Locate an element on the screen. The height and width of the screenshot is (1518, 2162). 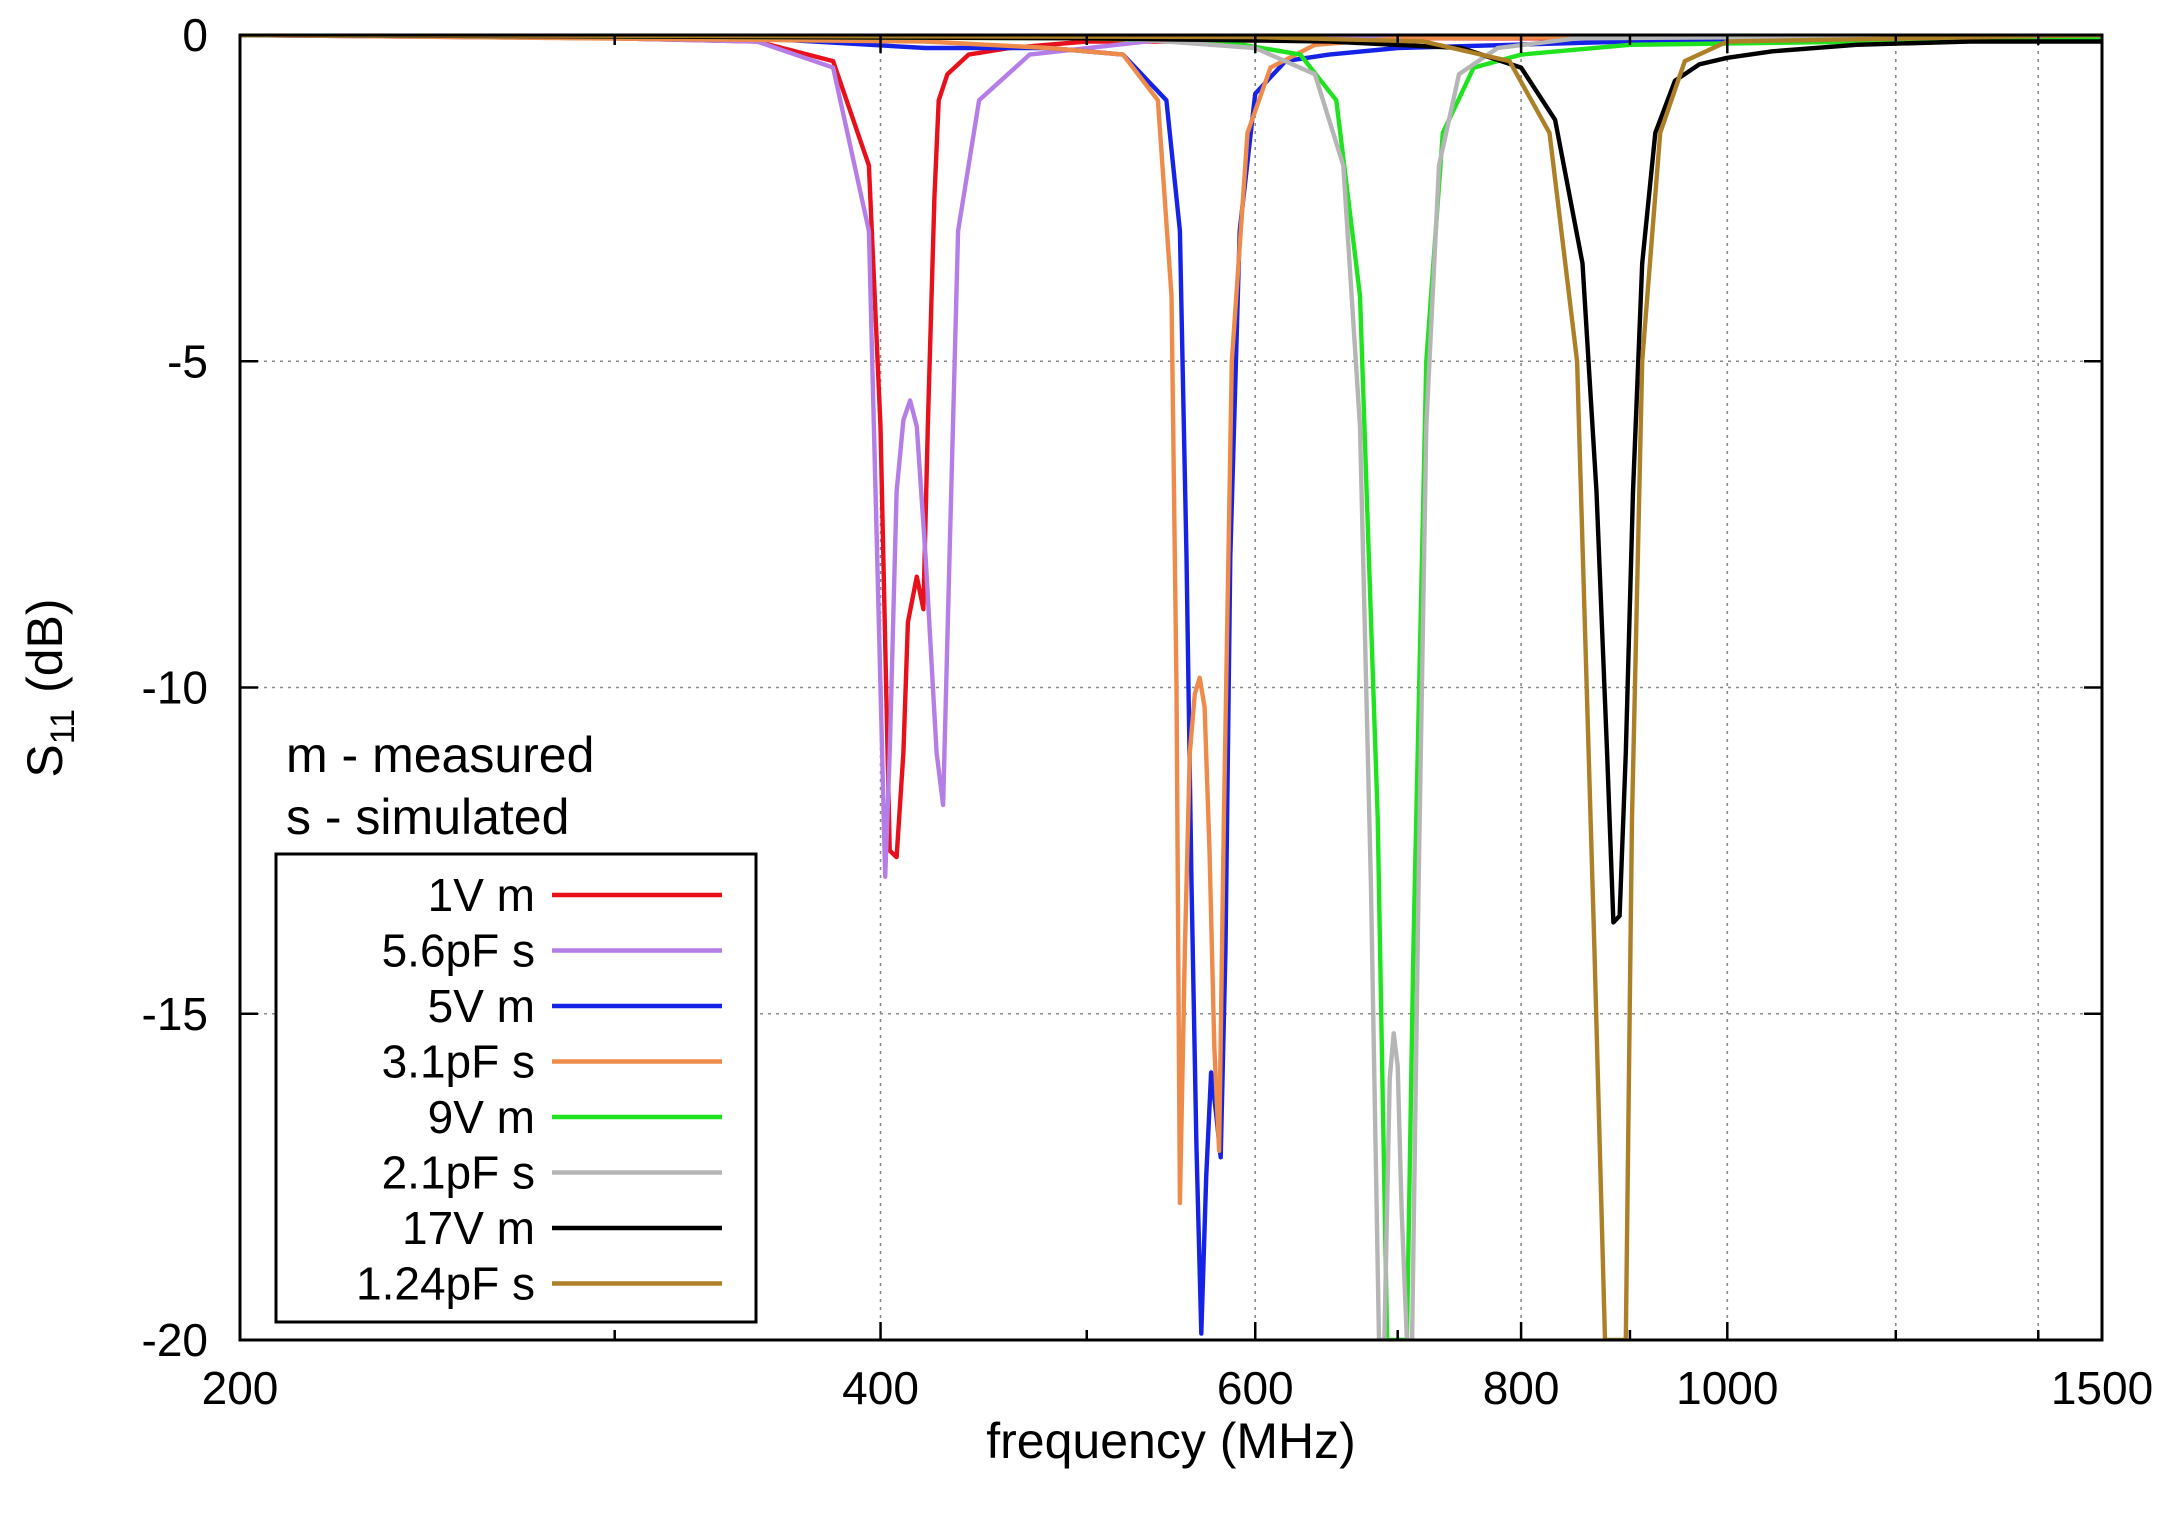
legend-box is located at coordinates (516, 1088).